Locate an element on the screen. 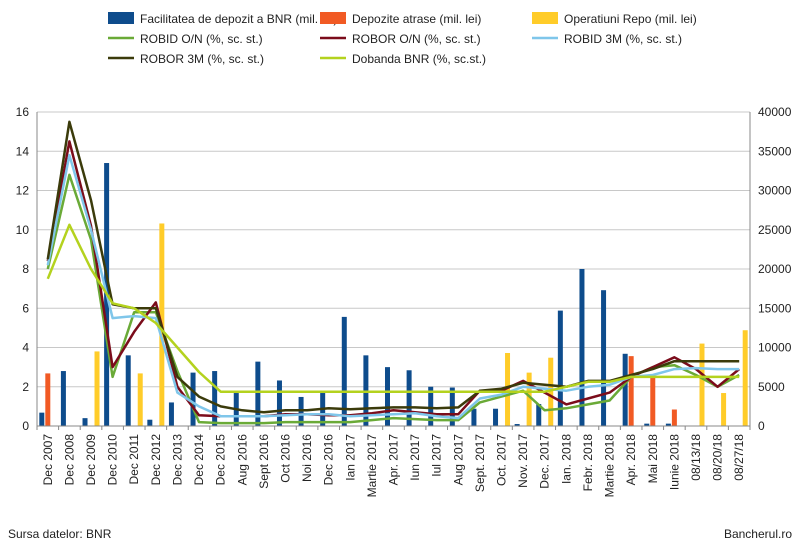 The image size is (800, 547). right-tick-label-1: 5000 is located at coordinates (771, 387).